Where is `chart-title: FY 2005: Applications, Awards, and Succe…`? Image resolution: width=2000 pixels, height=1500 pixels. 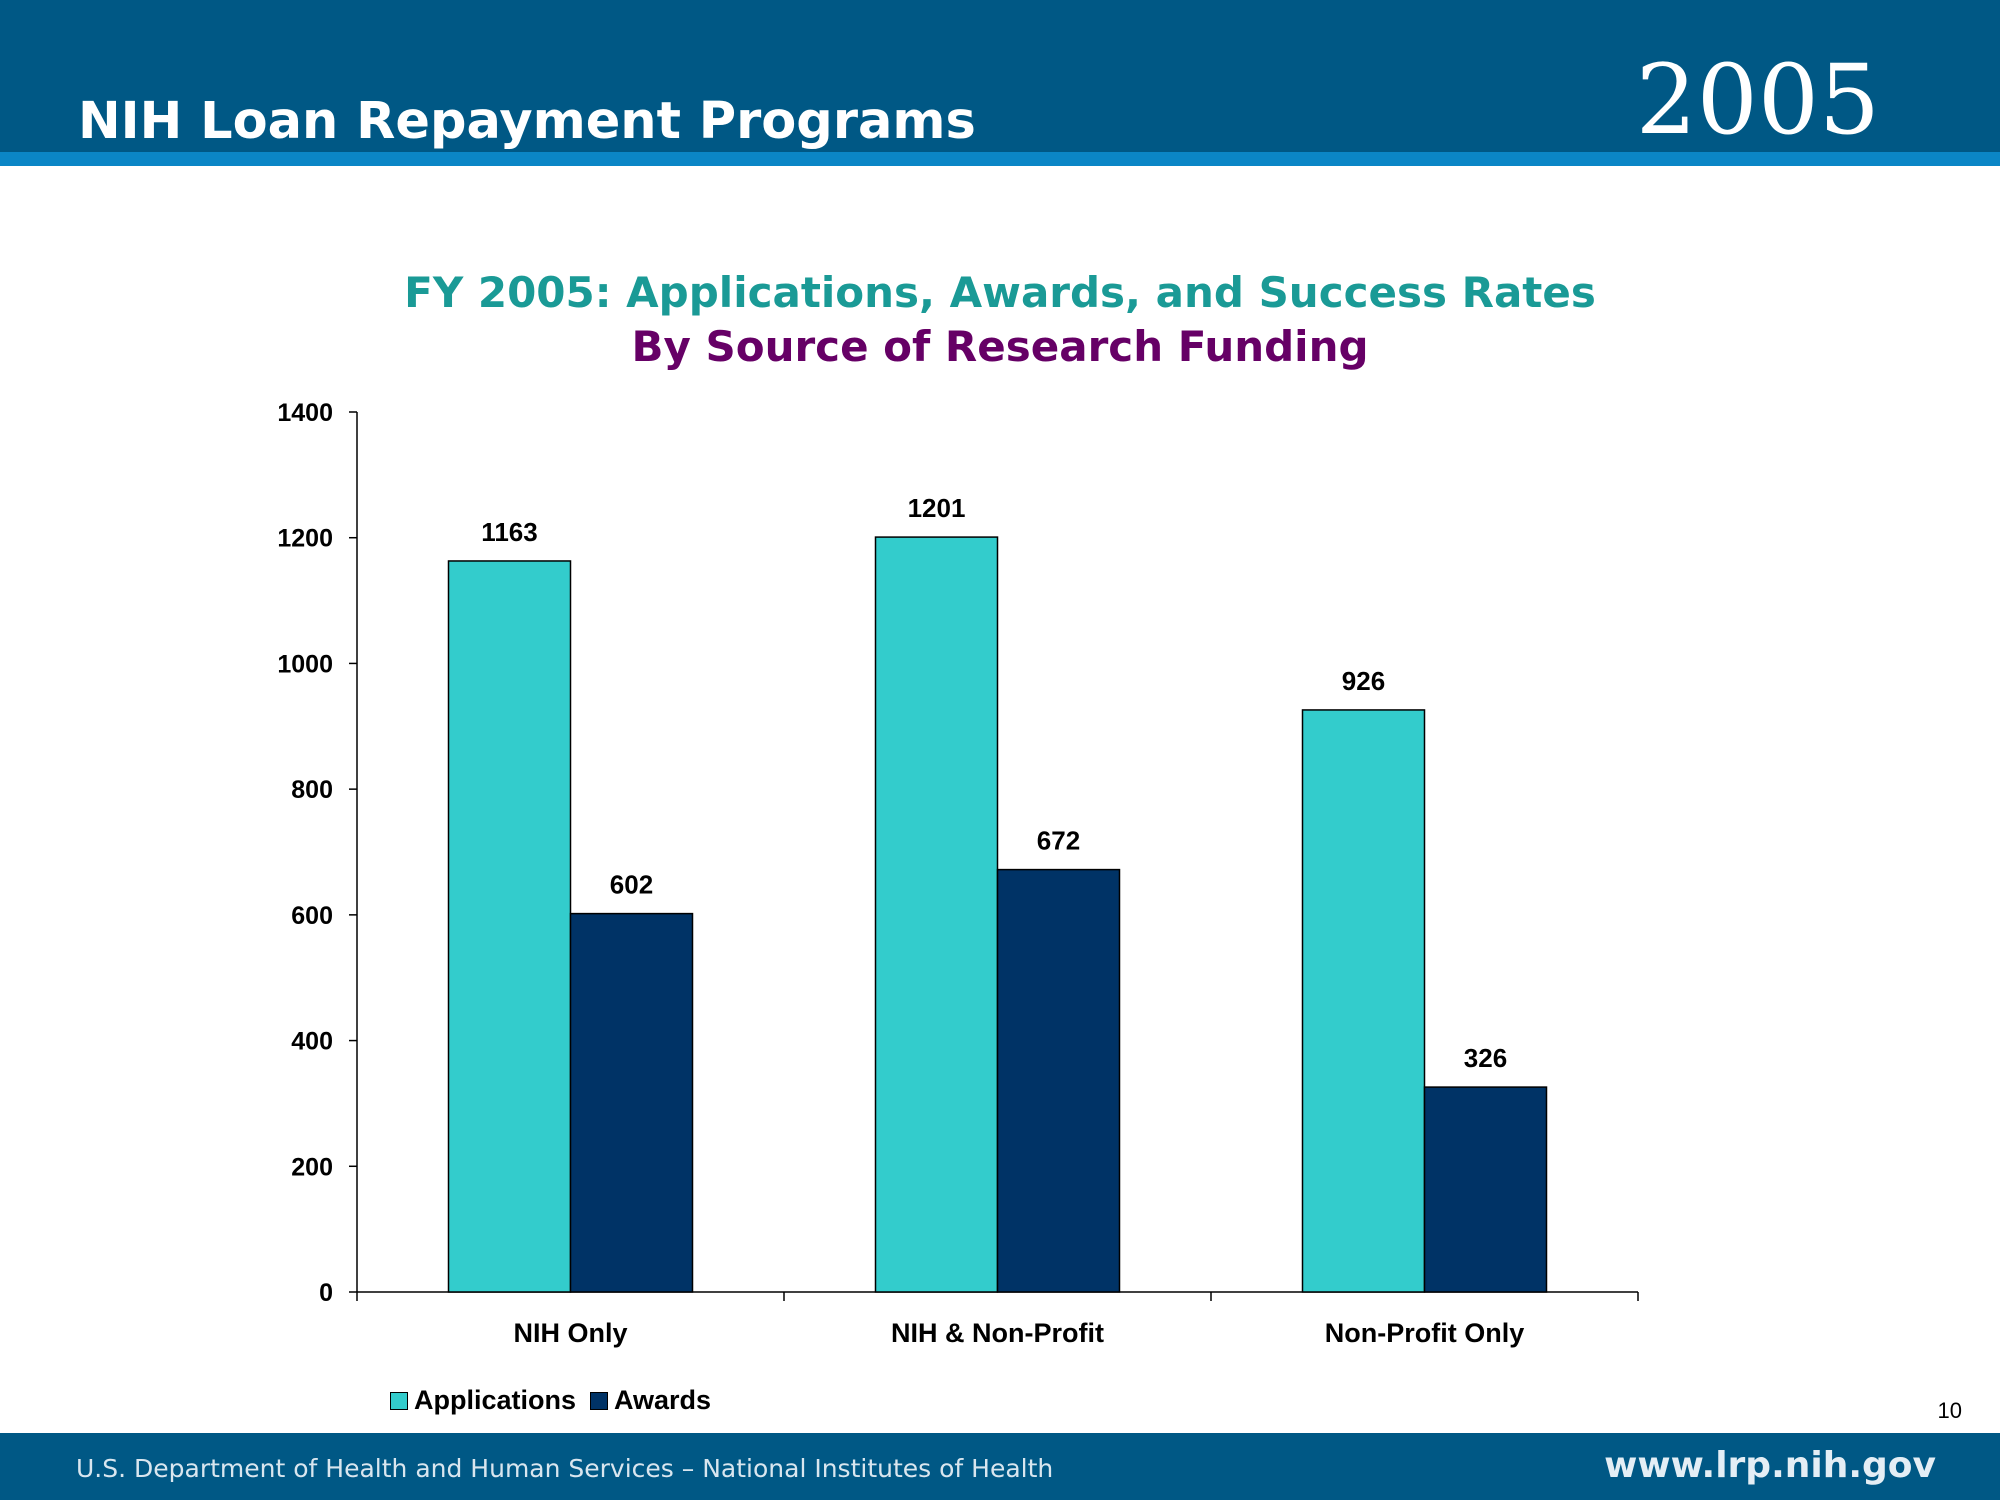
chart-title: FY 2005: Applications, Awards, and Succe… is located at coordinates (1000, 292).